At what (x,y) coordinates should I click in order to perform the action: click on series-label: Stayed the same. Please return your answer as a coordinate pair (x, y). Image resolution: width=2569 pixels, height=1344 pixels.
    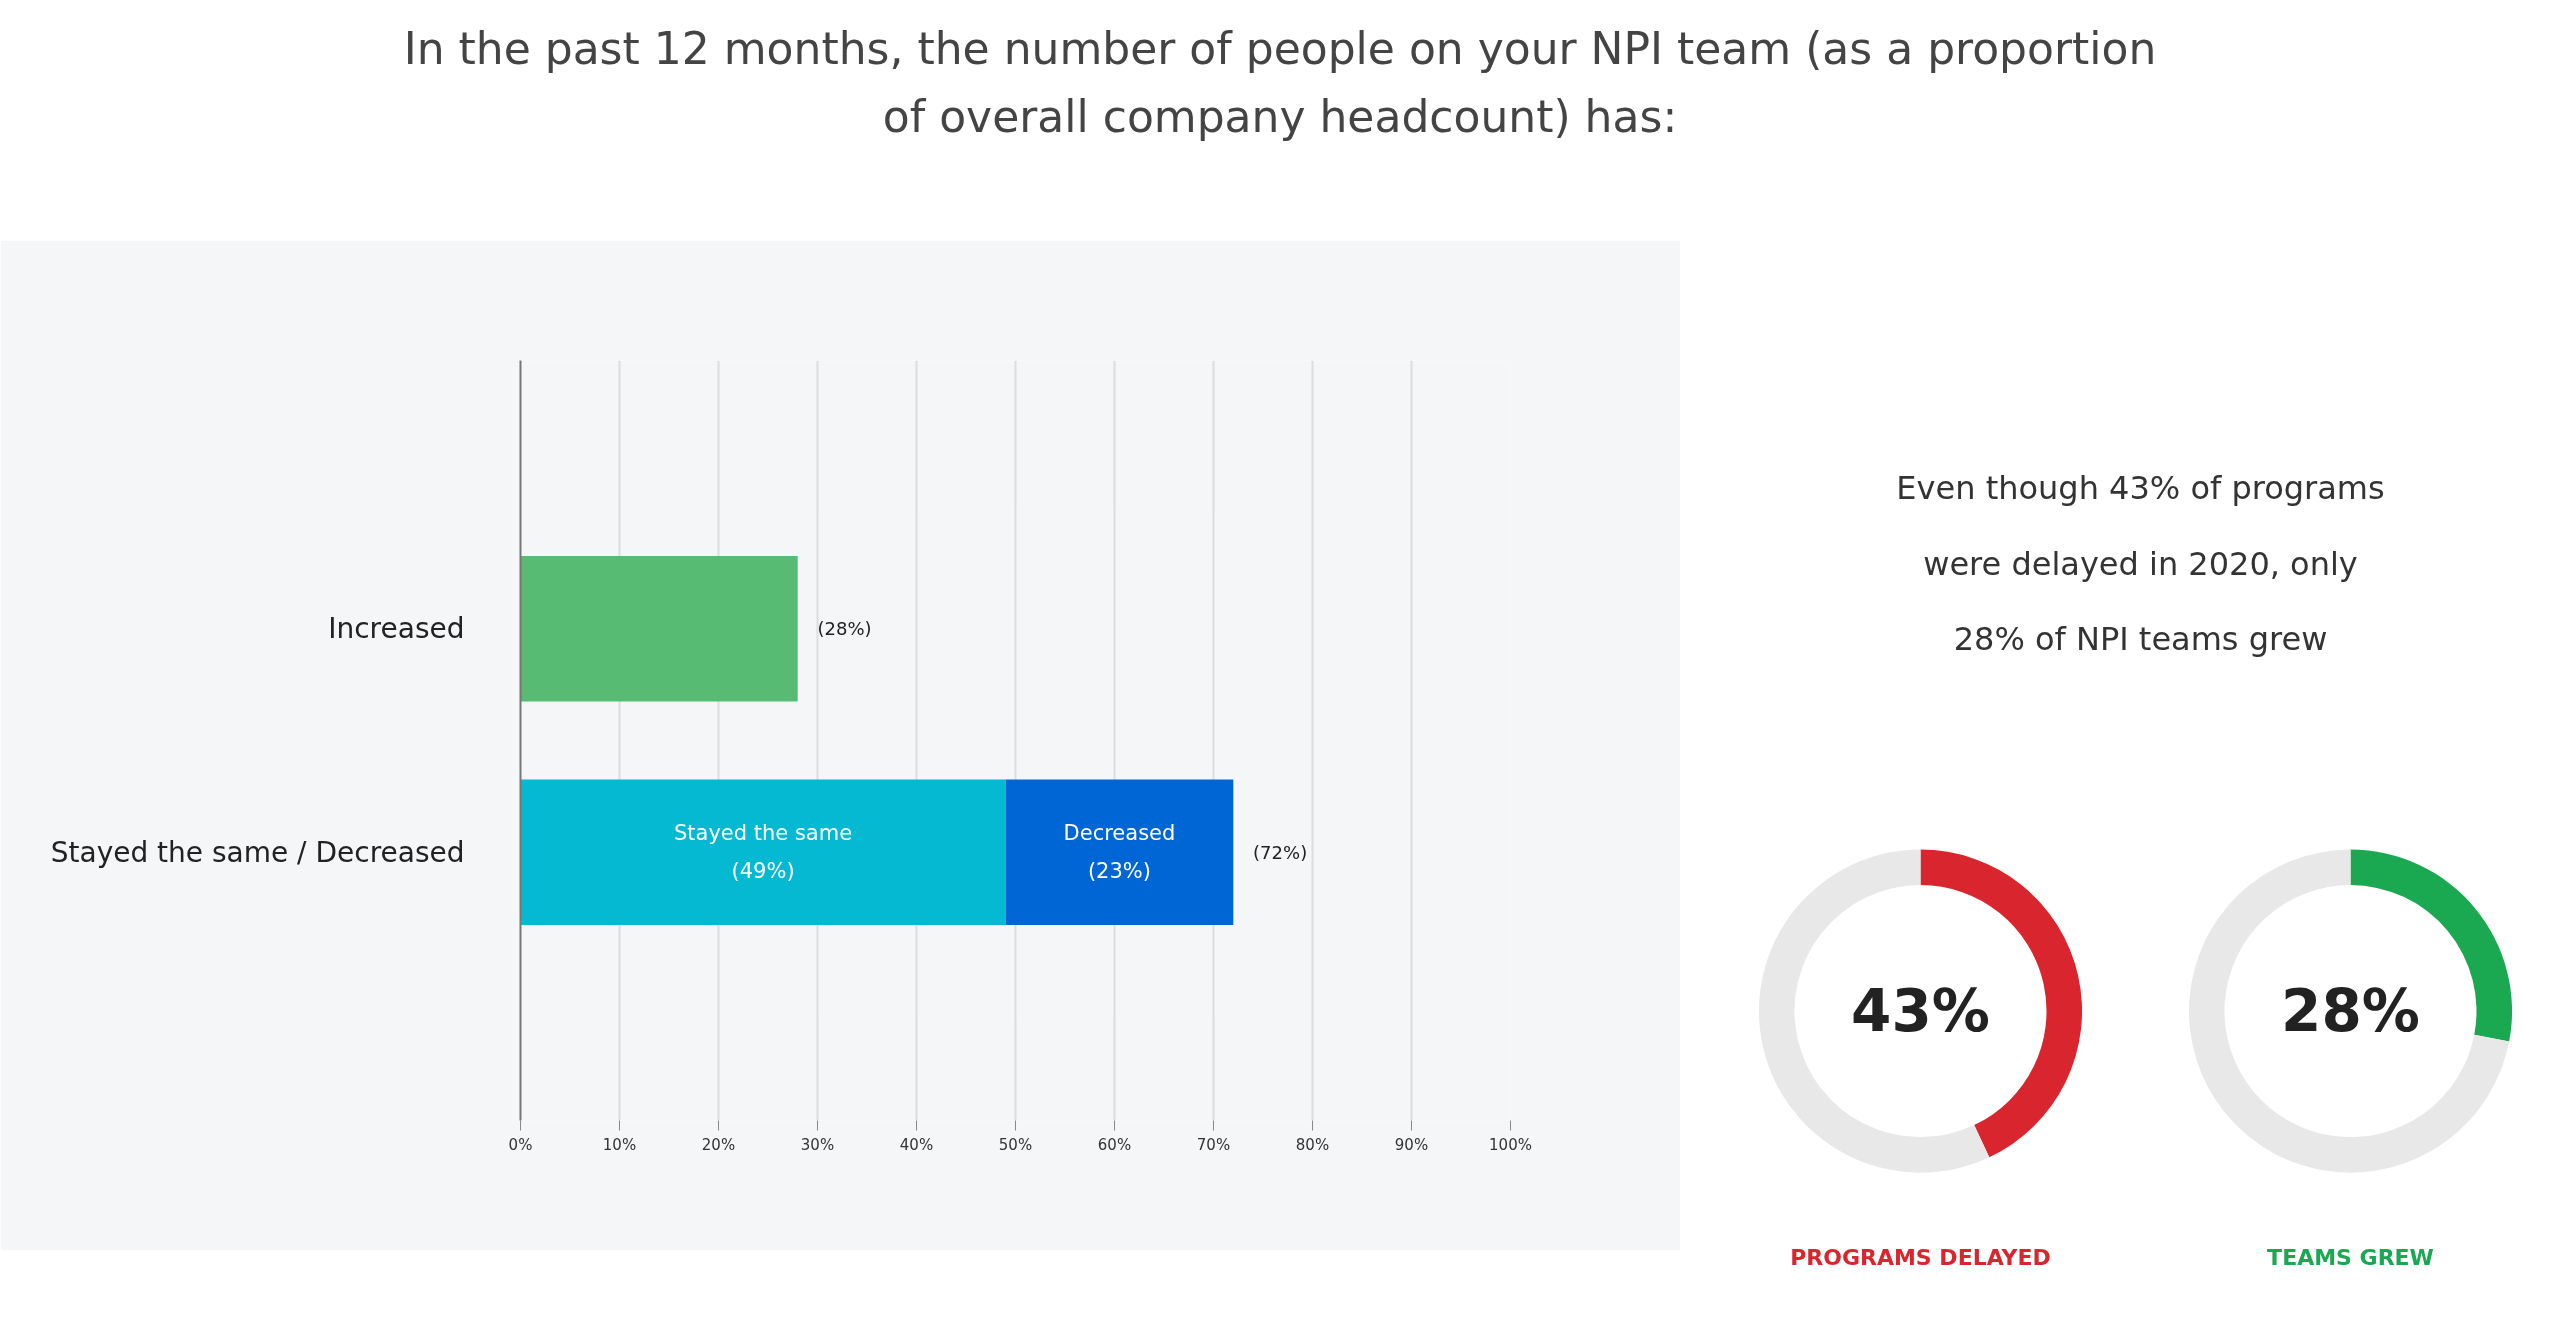
    Looking at the image, I should click on (763, 833).